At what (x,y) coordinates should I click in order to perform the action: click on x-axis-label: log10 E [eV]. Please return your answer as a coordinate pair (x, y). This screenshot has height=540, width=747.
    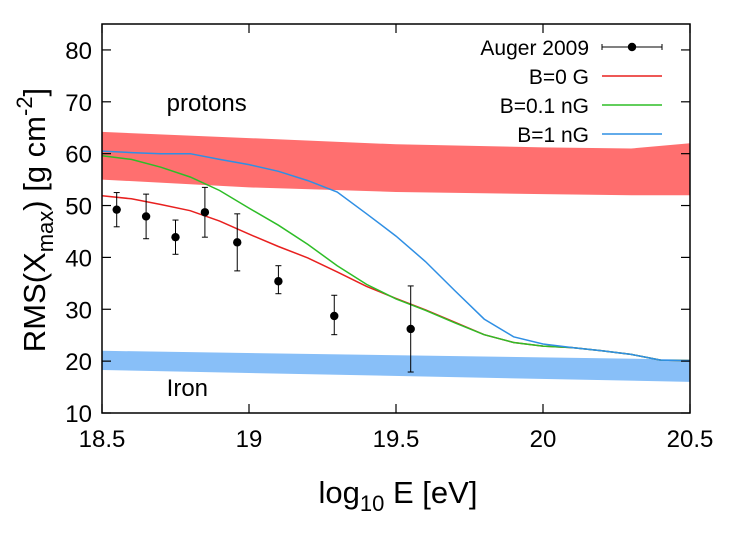
    Looking at the image, I should click on (398, 495).